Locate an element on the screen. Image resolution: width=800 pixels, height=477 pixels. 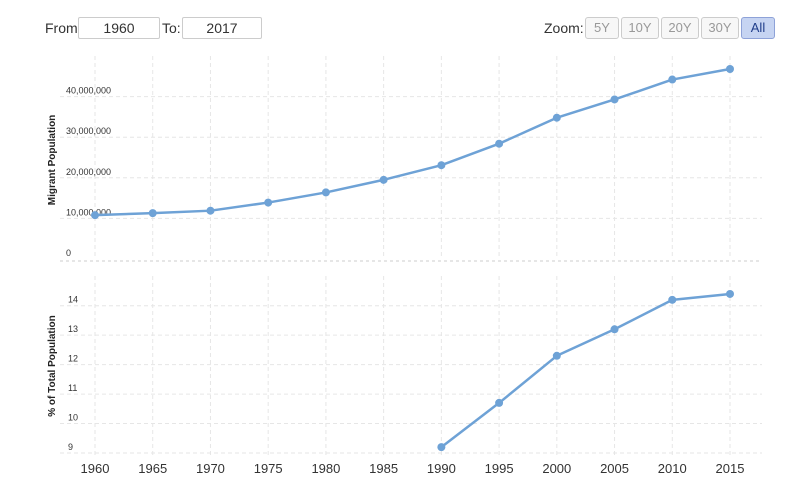
x-tick-label: 1980 is located at coordinates (325, 468).